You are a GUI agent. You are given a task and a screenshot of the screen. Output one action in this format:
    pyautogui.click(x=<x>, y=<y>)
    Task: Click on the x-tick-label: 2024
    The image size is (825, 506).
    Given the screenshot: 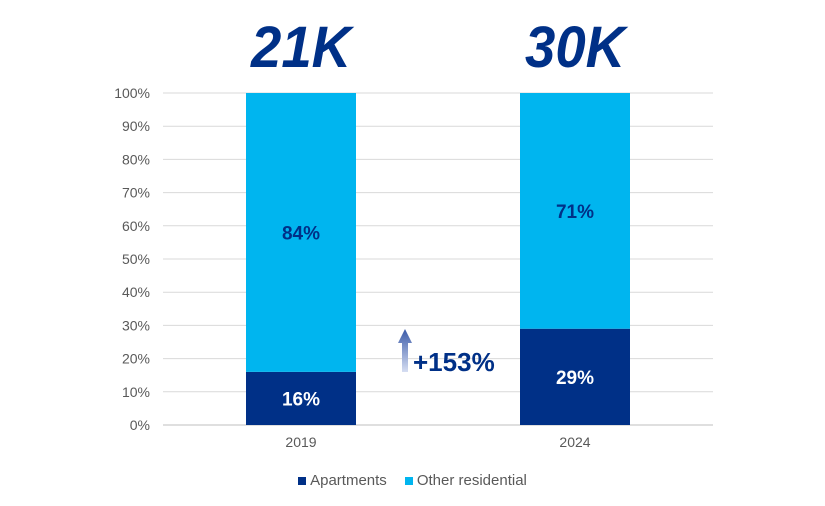 What is the action you would take?
    pyautogui.click(x=574, y=442)
    